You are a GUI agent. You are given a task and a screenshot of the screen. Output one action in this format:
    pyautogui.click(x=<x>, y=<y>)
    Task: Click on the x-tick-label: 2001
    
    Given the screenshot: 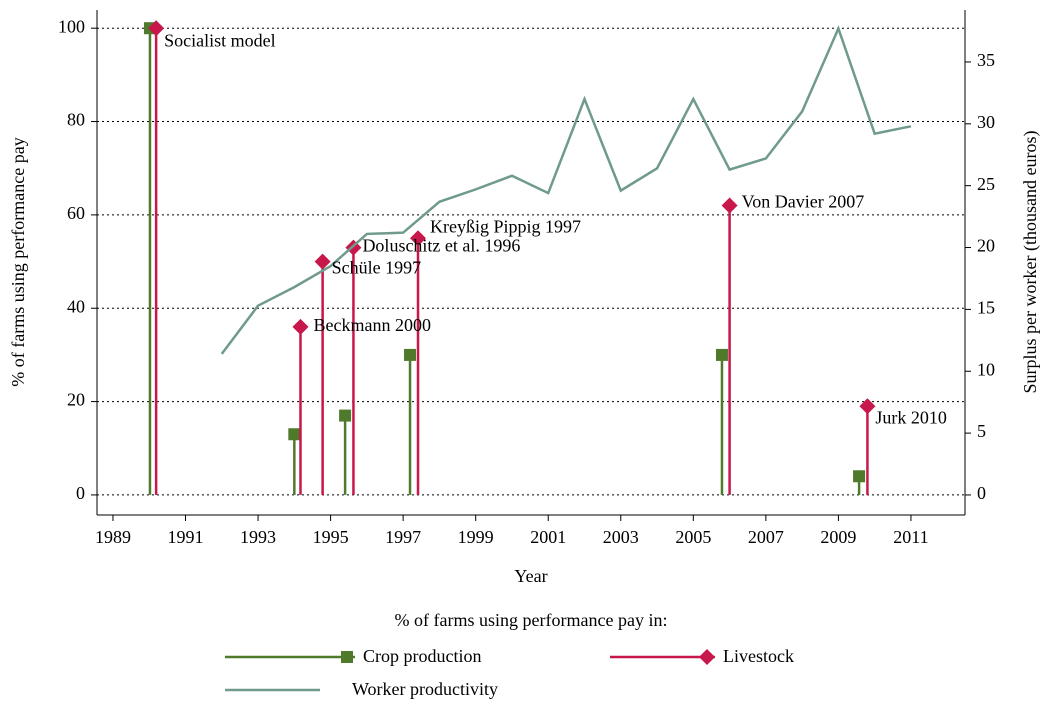 What is the action you would take?
    pyautogui.click(x=548, y=537)
    